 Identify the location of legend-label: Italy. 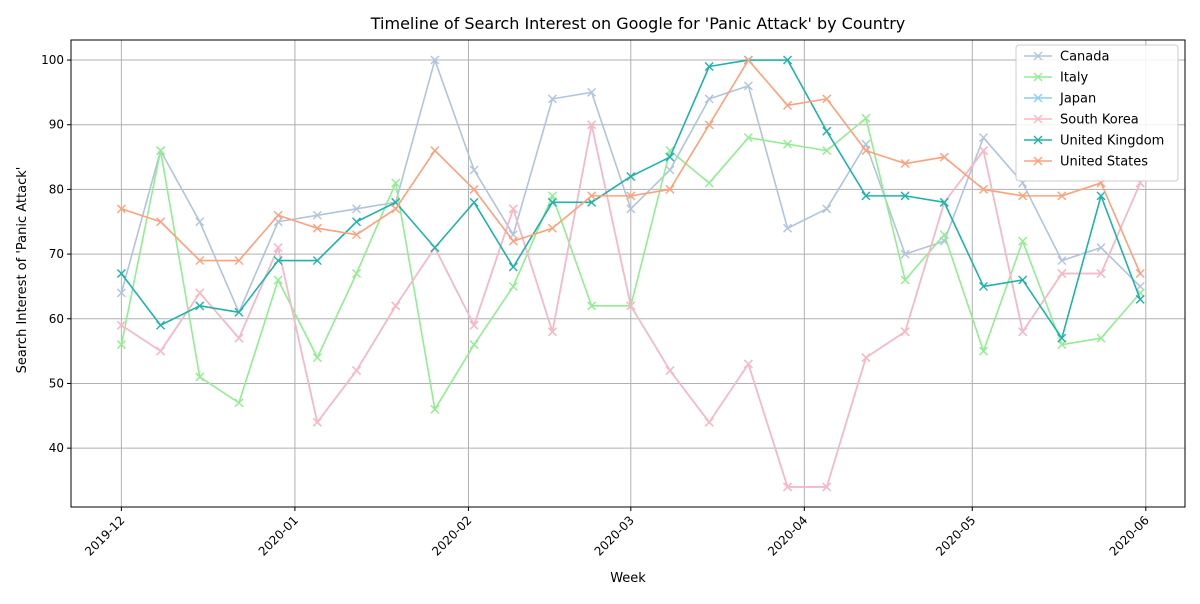
(1074, 78).